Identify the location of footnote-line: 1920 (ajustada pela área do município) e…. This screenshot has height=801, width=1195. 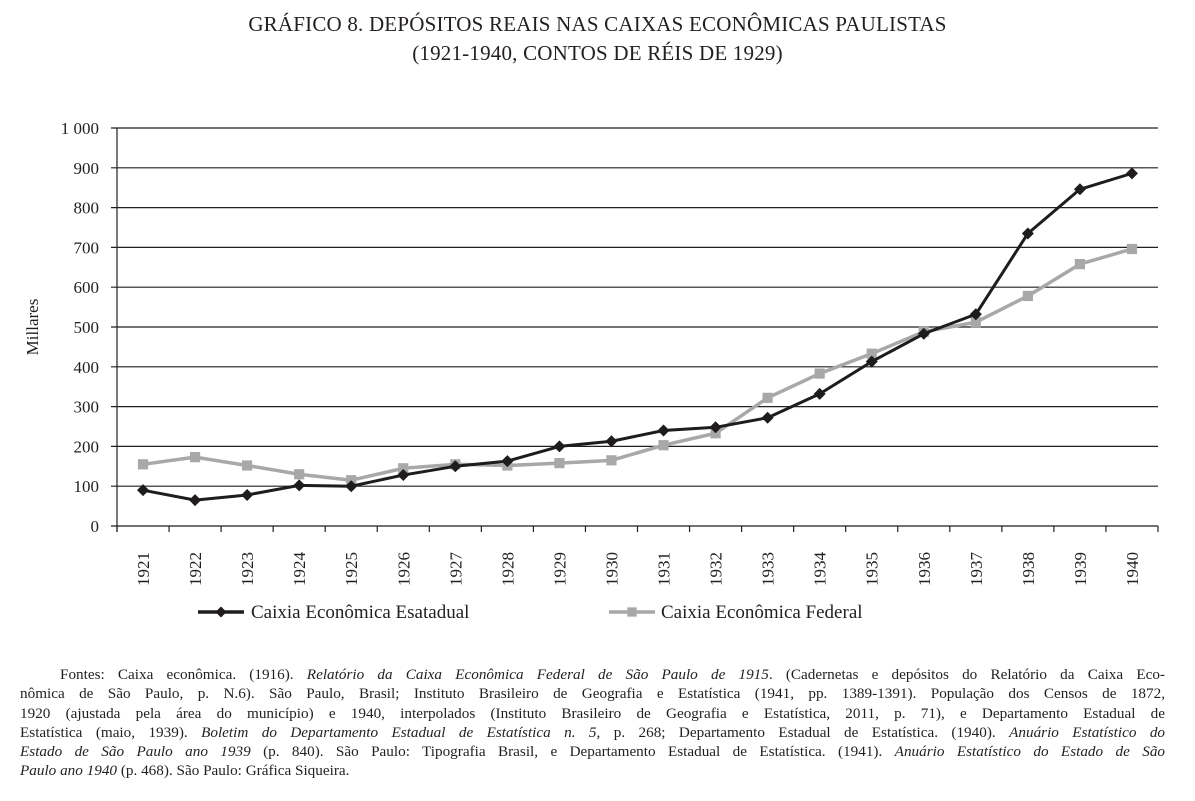
(592, 713).